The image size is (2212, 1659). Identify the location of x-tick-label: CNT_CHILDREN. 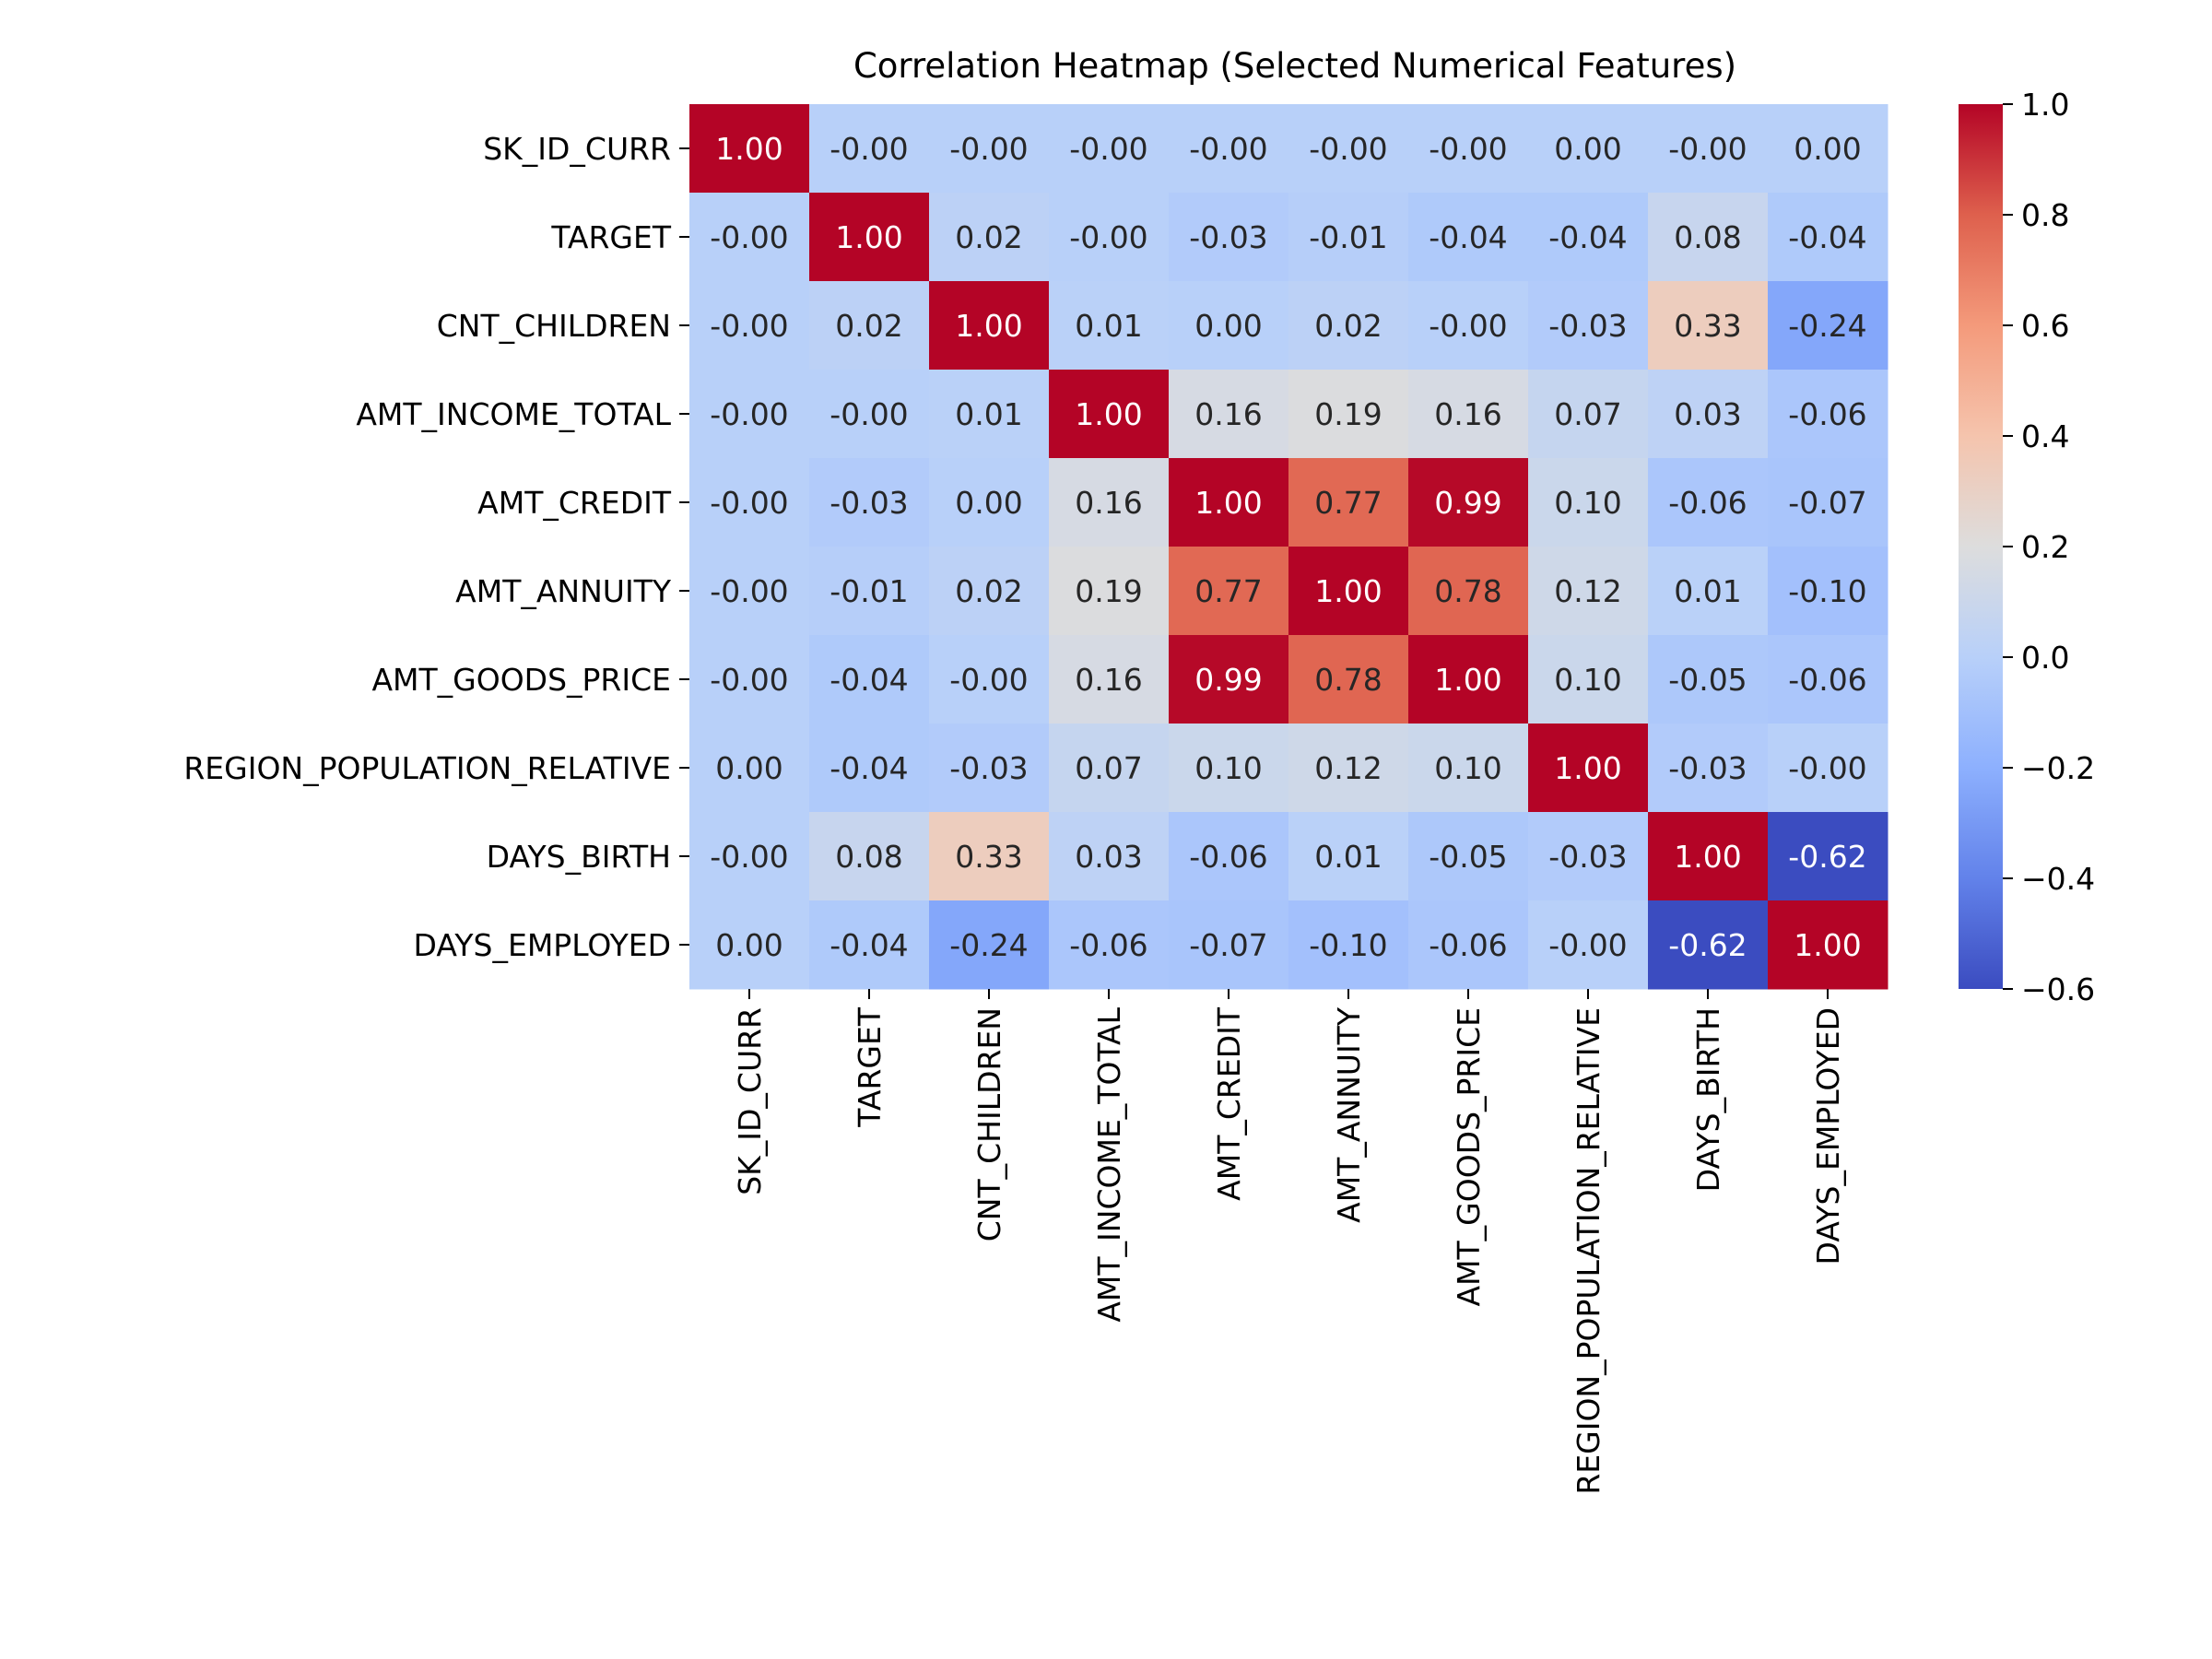
(989, 1124).